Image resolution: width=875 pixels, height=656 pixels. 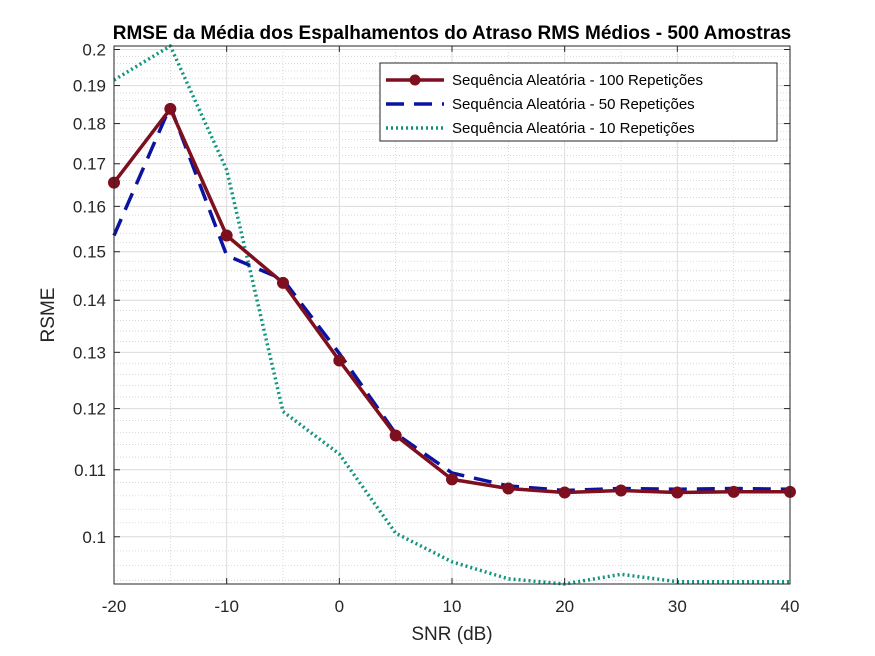 I want to click on legend-box, so click(x=578, y=102).